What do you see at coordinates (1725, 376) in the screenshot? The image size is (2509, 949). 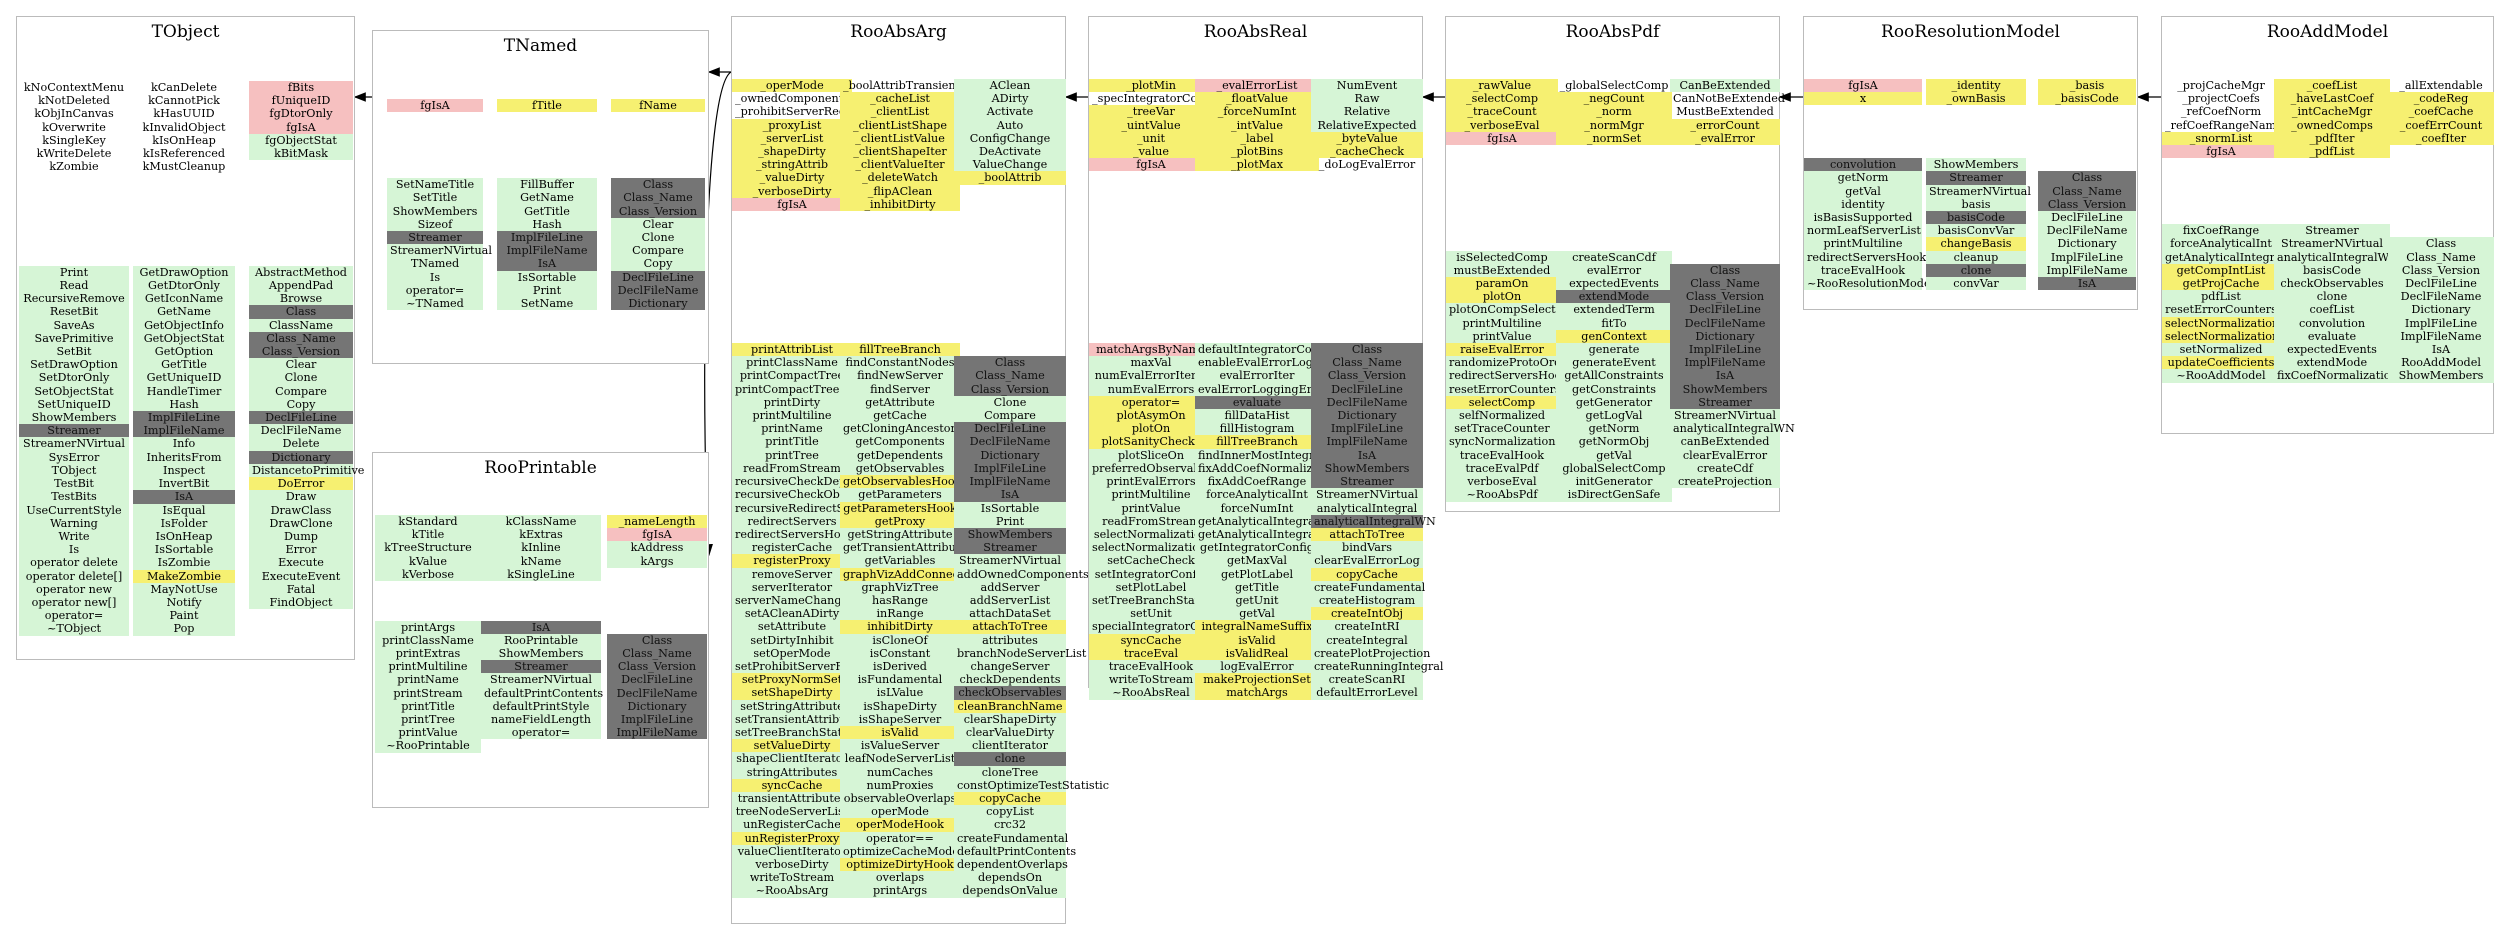 I see `class-member: IsA` at bounding box center [1725, 376].